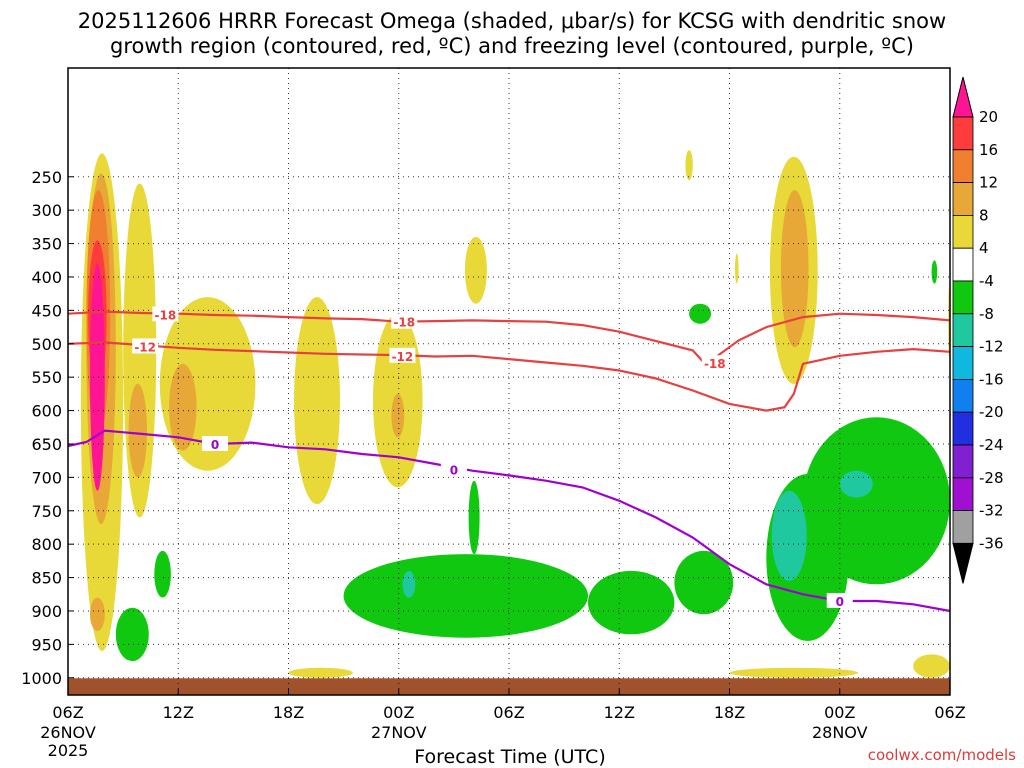 The image size is (1024, 768). I want to click on contour-label-3: -12, so click(145, 347).